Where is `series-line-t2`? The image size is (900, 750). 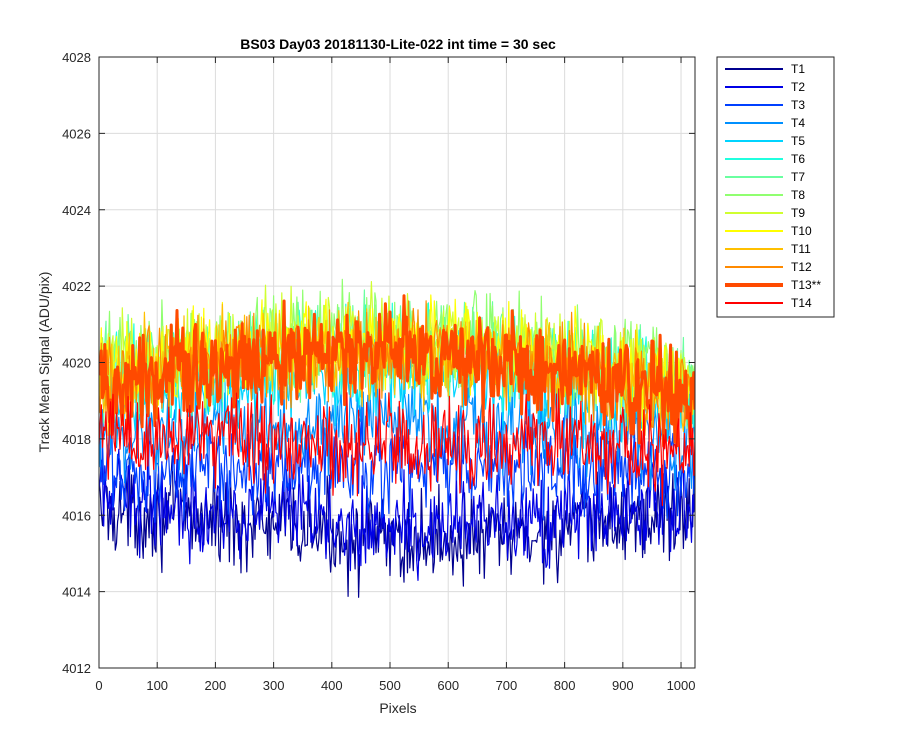 series-line-t2 is located at coordinates (397, 512).